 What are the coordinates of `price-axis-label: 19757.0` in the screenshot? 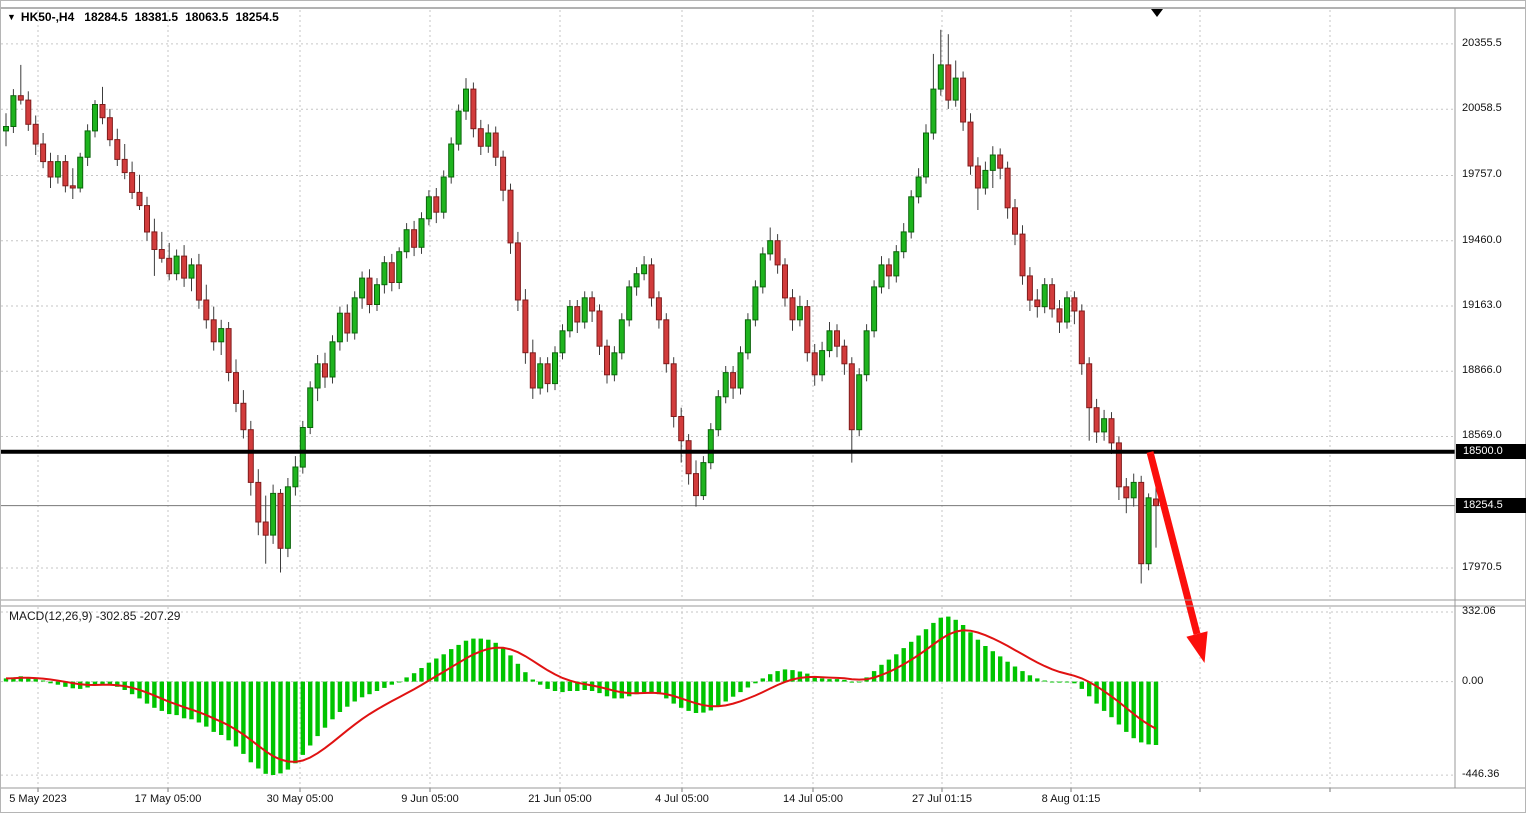 It's located at (1482, 174).